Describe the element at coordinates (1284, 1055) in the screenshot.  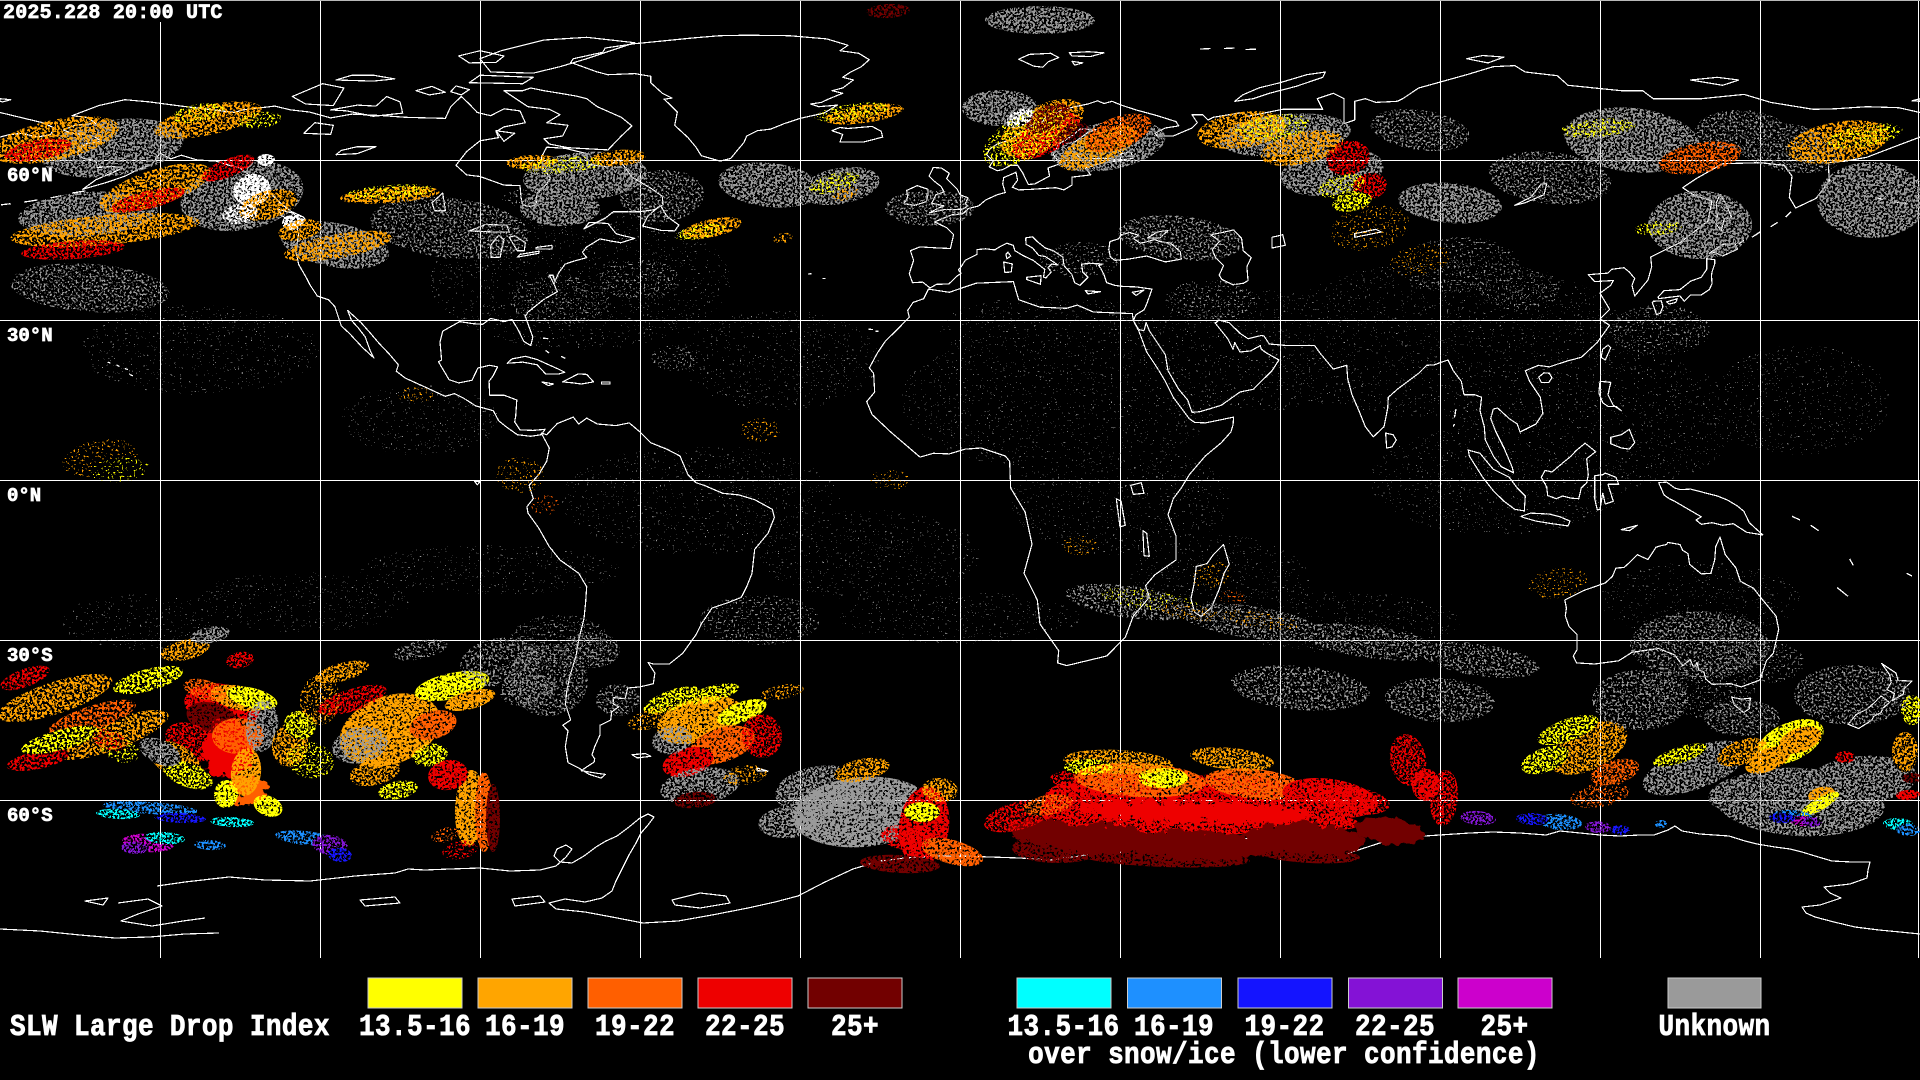
I see `svg-text:over snow/ice (lower confidenc: over snow/ice (lower confidence)` at that location.